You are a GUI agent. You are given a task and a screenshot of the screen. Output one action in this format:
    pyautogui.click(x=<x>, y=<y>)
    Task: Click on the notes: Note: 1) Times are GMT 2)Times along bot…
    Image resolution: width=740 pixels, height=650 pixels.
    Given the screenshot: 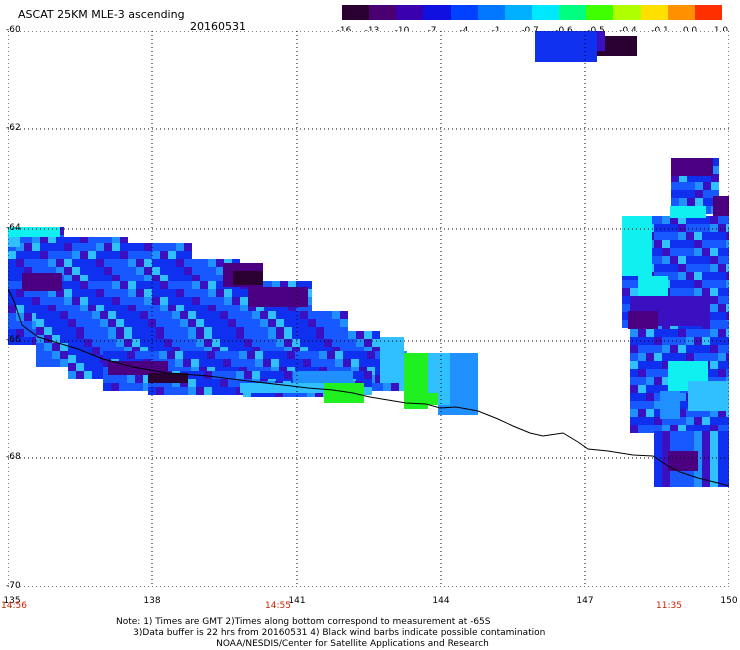 What is the action you would take?
    pyautogui.click(x=330, y=633)
    